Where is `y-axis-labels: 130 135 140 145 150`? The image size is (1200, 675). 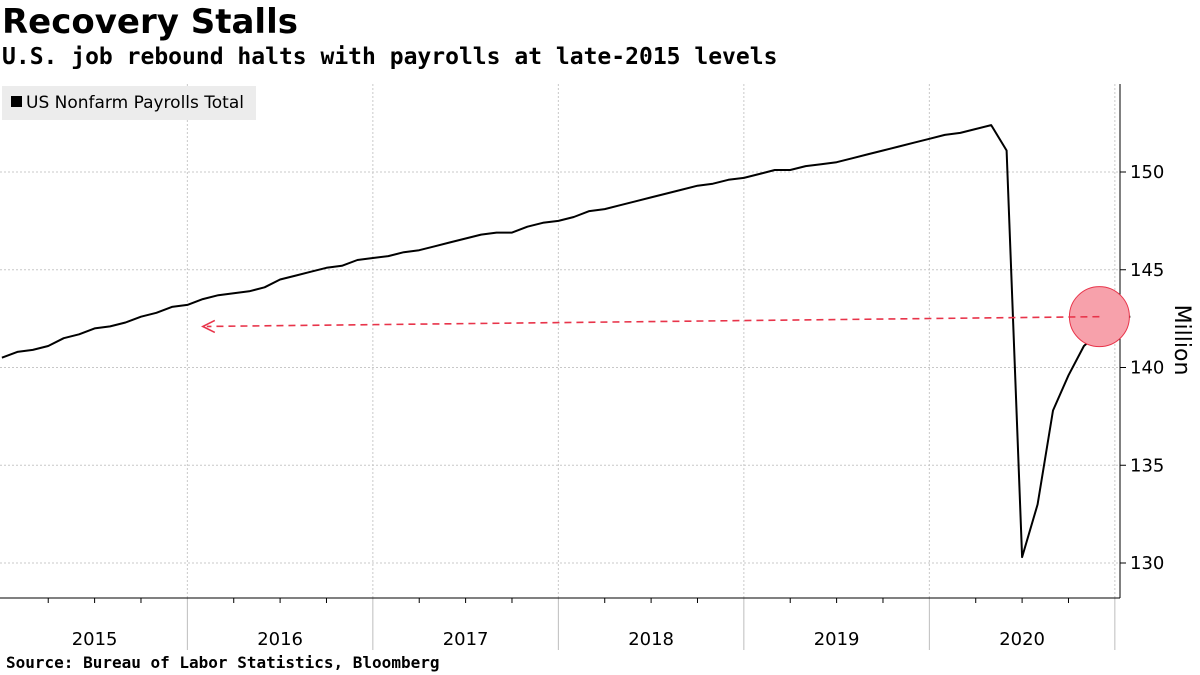 y-axis-labels: 130 135 140 145 150 is located at coordinates (1147, 368).